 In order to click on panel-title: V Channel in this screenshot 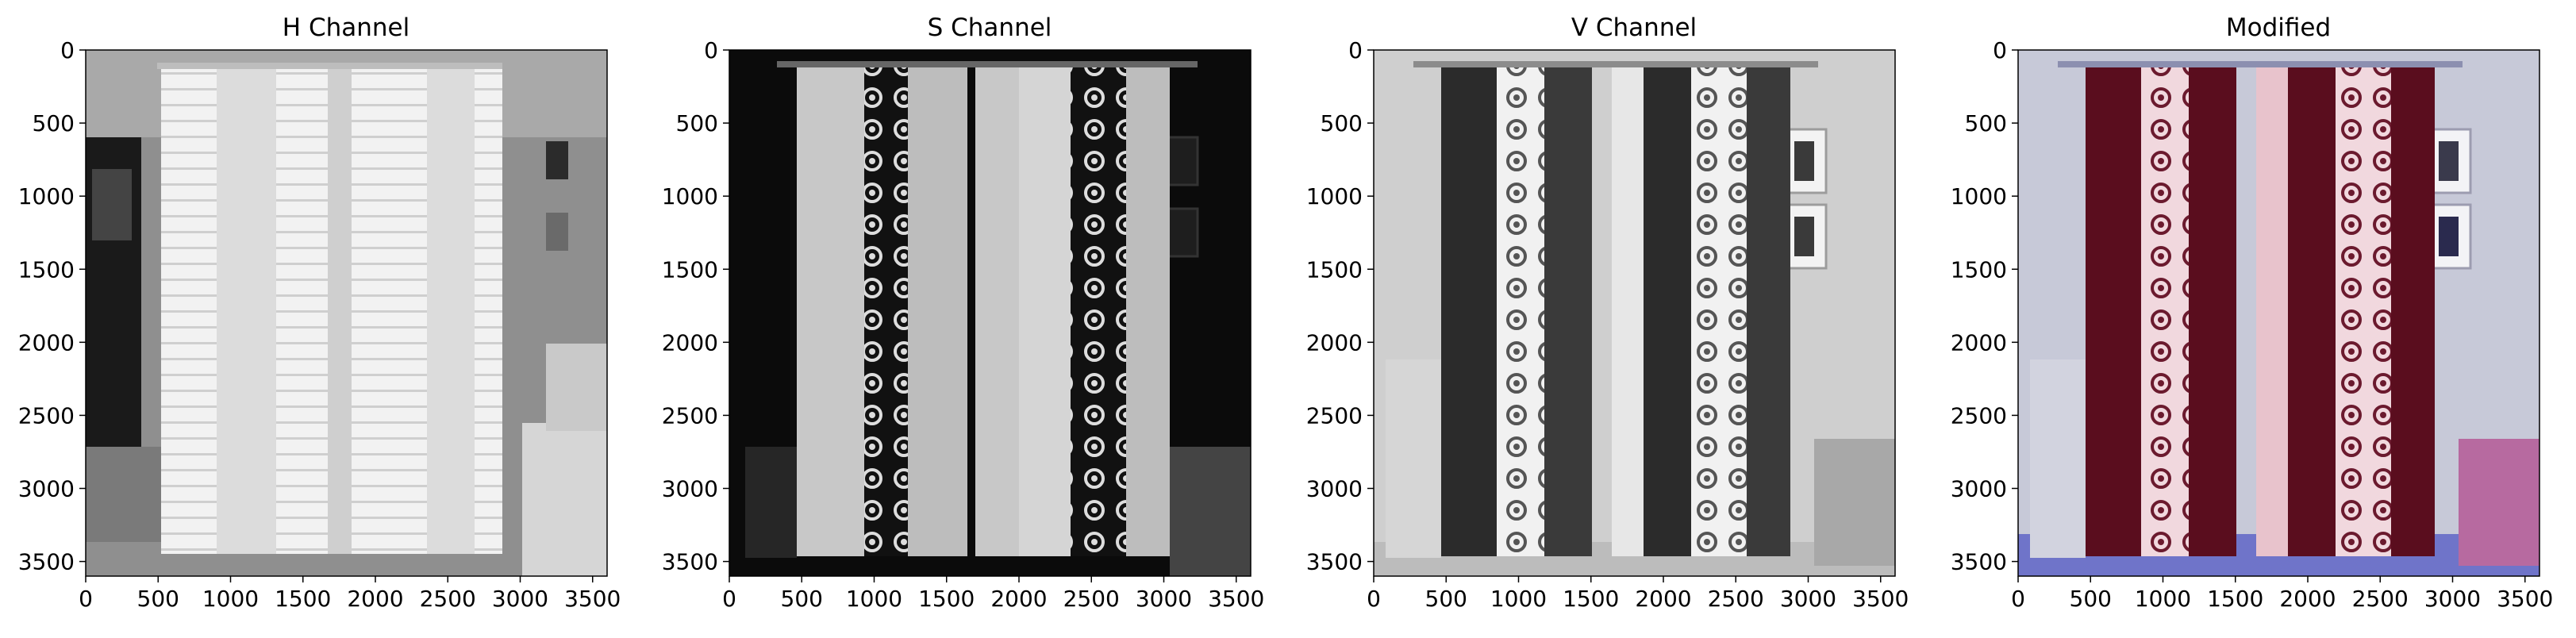, I will do `click(1634, 27)`.